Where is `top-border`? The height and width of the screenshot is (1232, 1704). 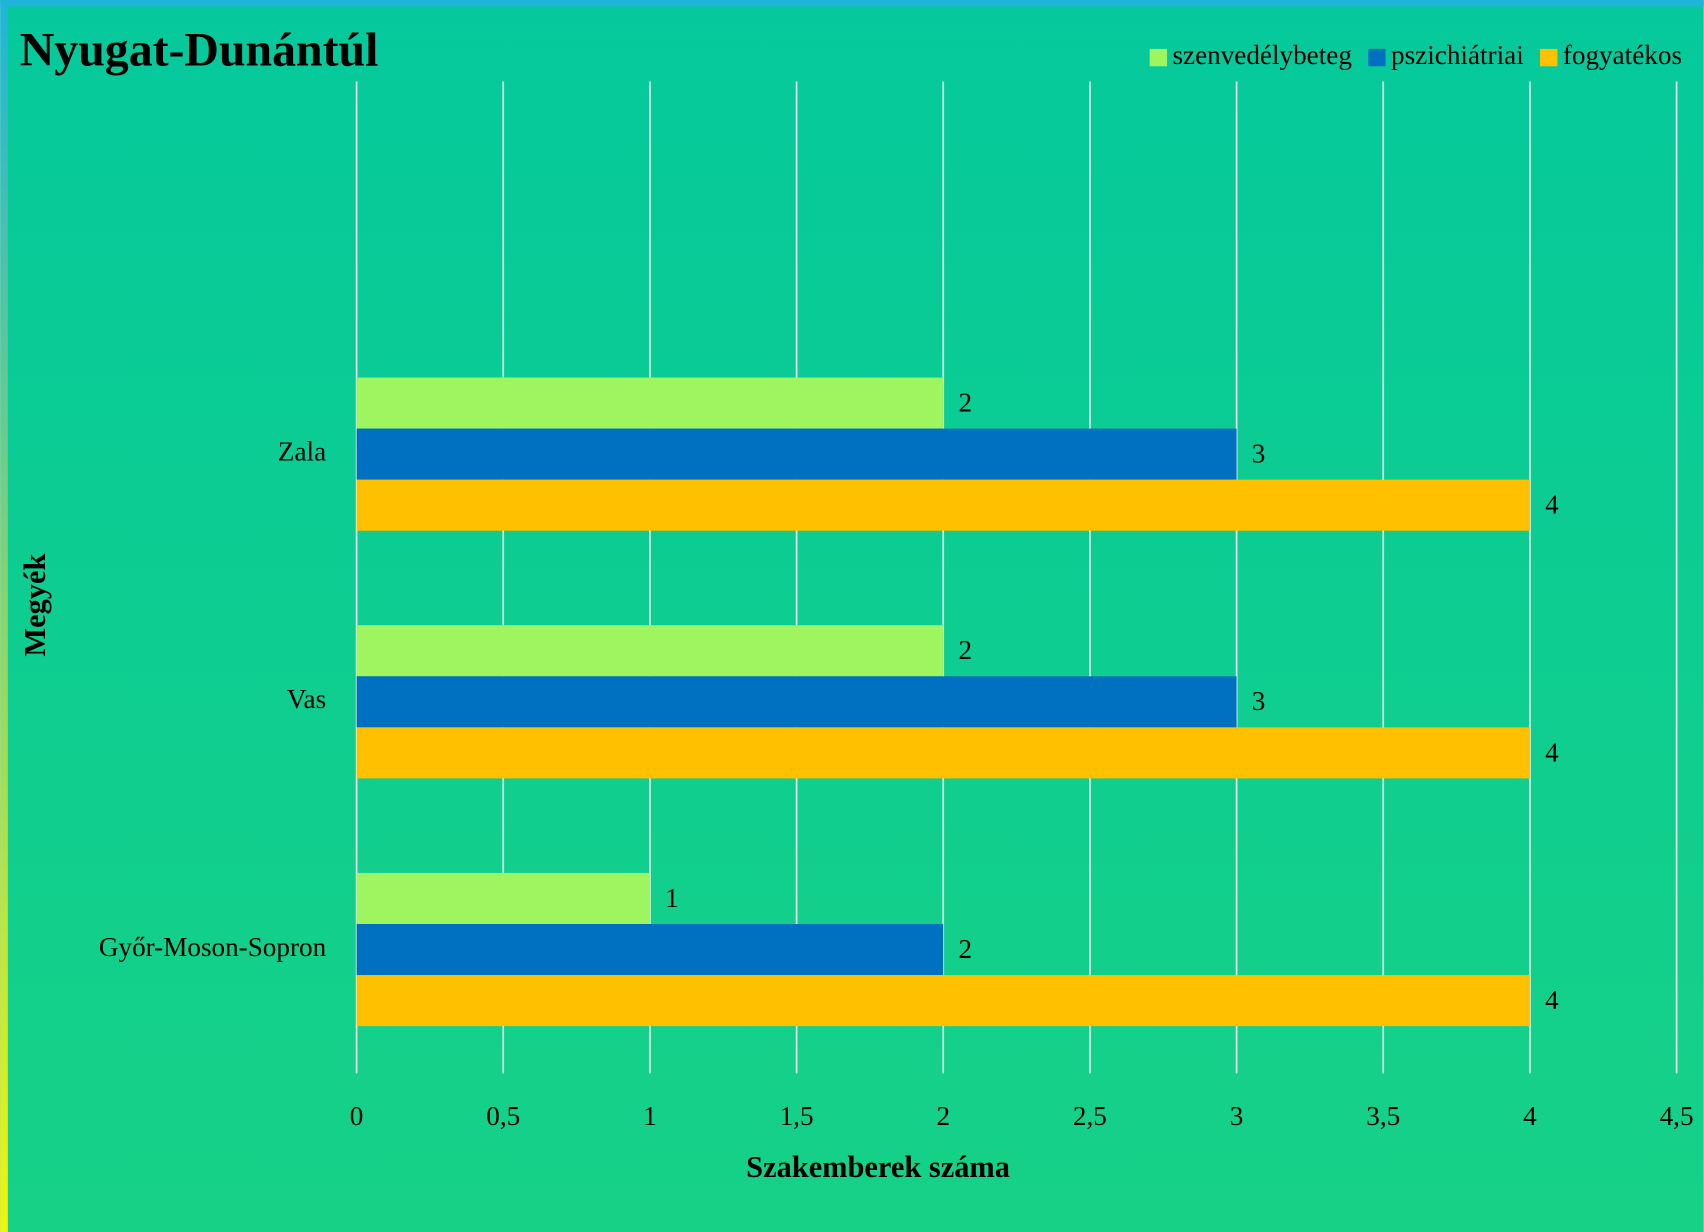 top-border is located at coordinates (852, 3).